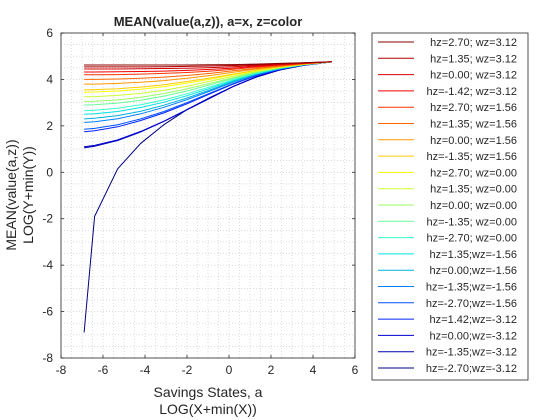 The height and width of the screenshot is (420, 560). I want to click on legend-entry-label: hz=0.00; wz=0.00, so click(473, 206).